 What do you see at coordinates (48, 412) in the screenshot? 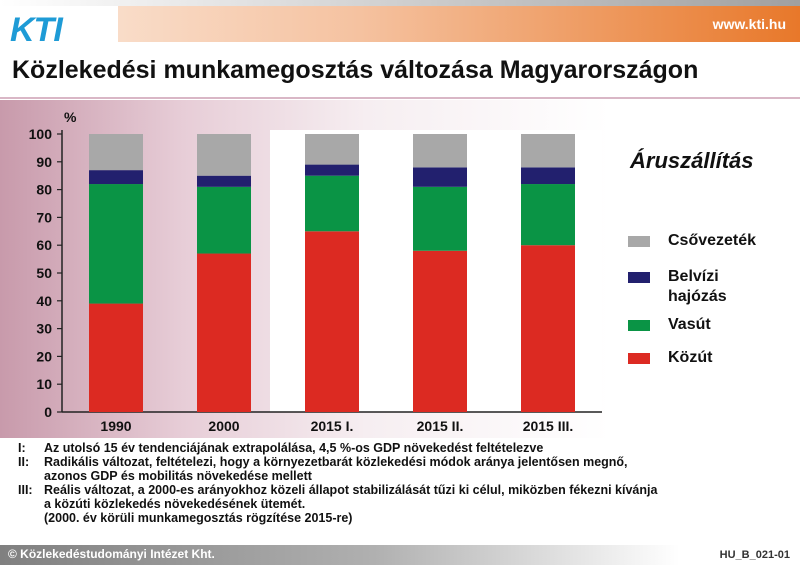
I see `y-tick-label: 0` at bounding box center [48, 412].